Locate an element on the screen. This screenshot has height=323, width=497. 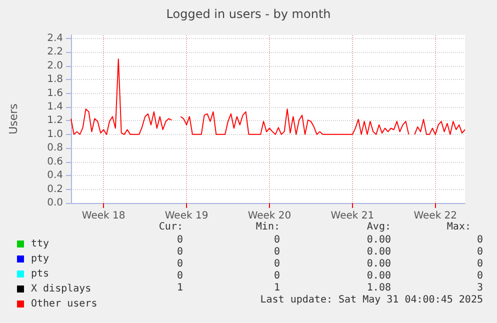
text: Min: is located at coordinates (268, 227).